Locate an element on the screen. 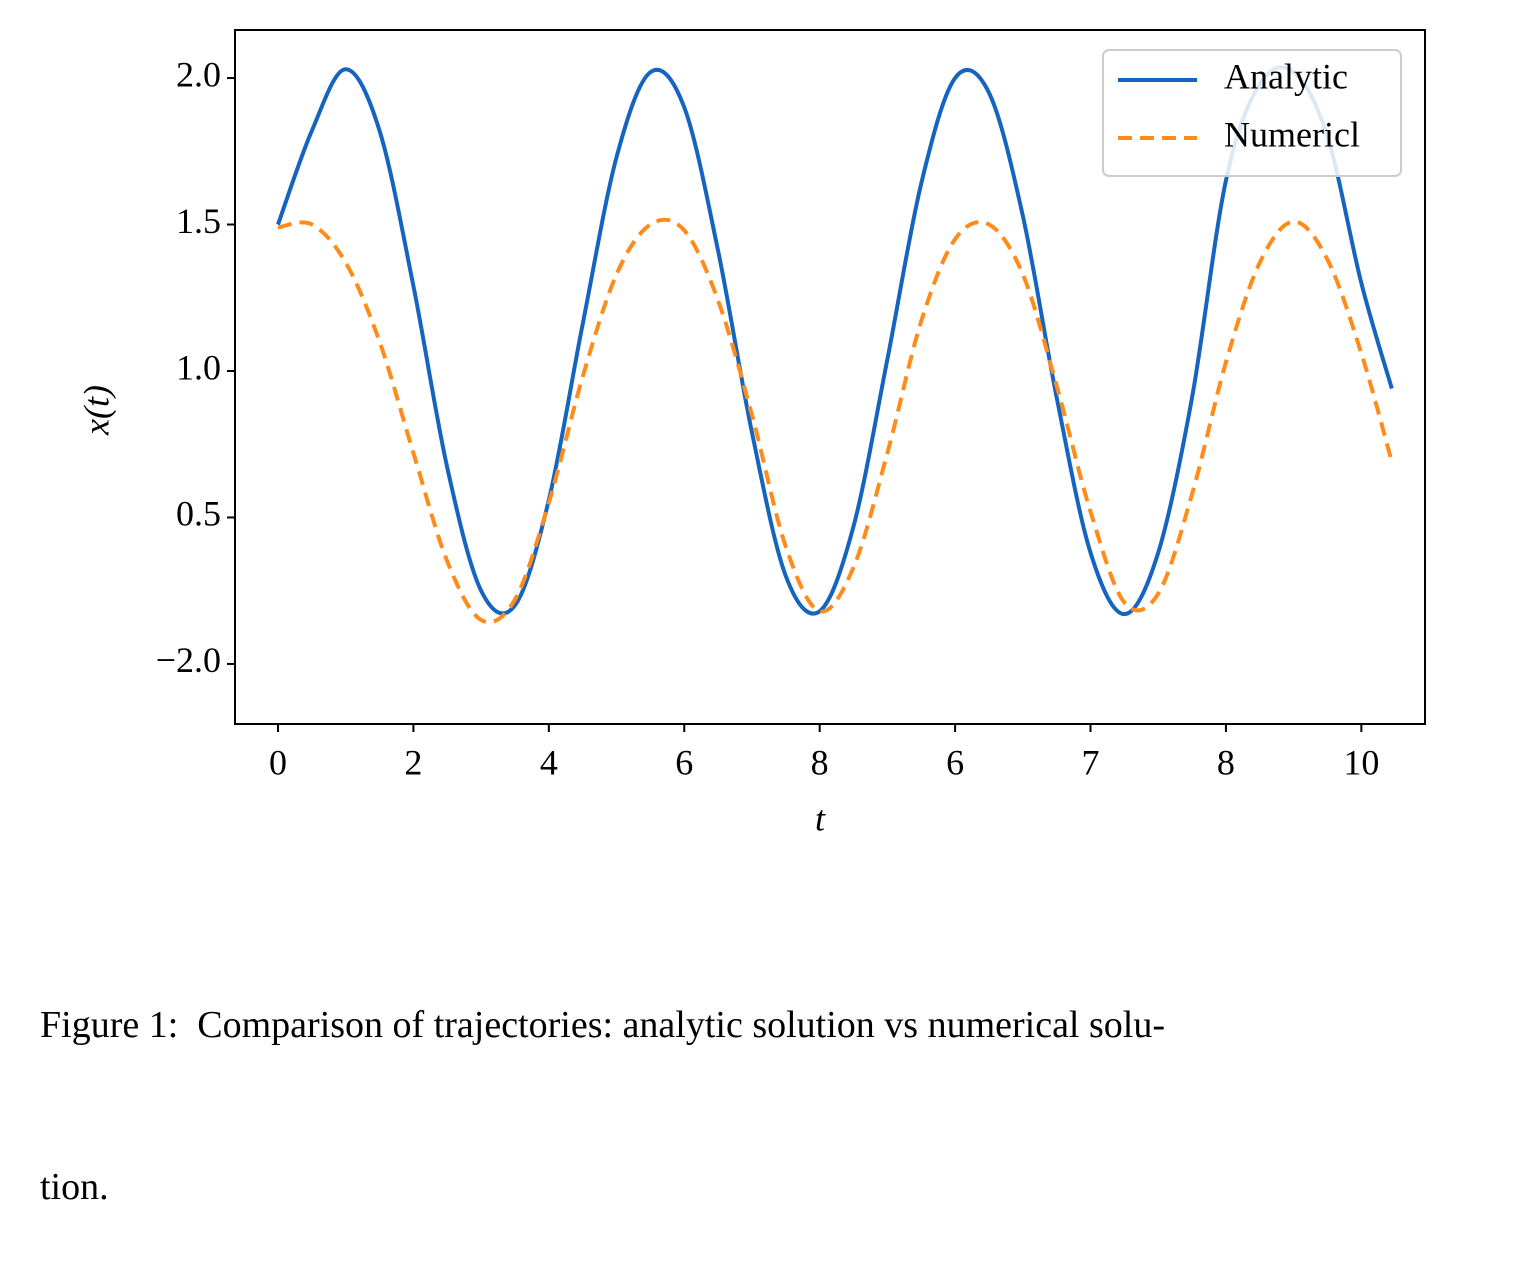 This screenshot has width=1536, height=1268. y-tick-label: 2.0 is located at coordinates (198, 74).